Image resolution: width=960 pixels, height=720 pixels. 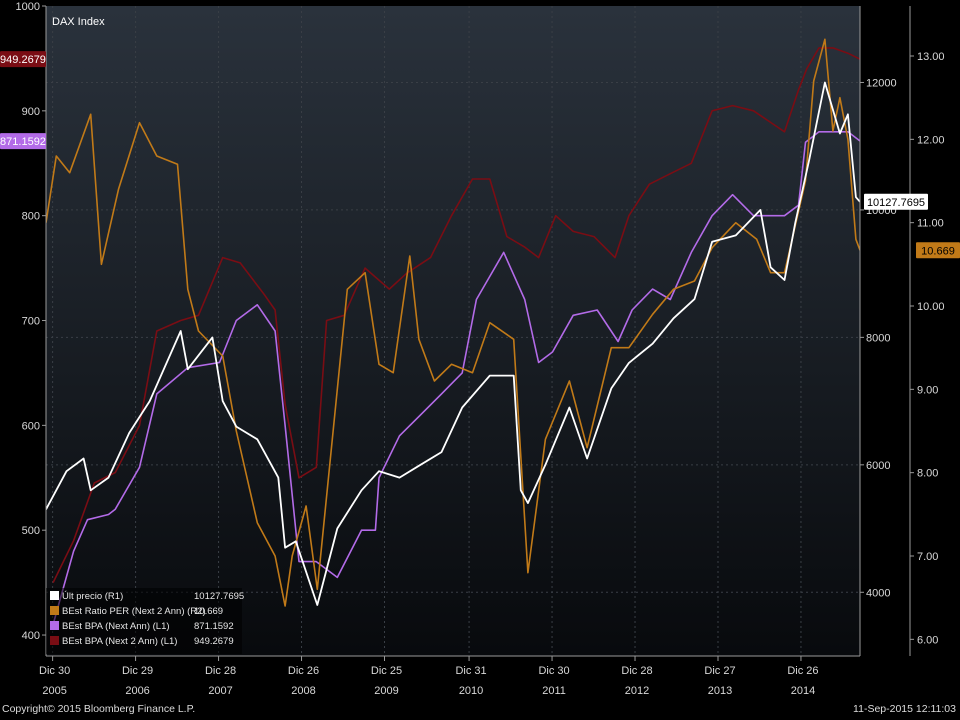 I want to click on legend-label-bpa-next2: BEst BPA (Next 2 Ann) (L1), so click(x=120, y=641).